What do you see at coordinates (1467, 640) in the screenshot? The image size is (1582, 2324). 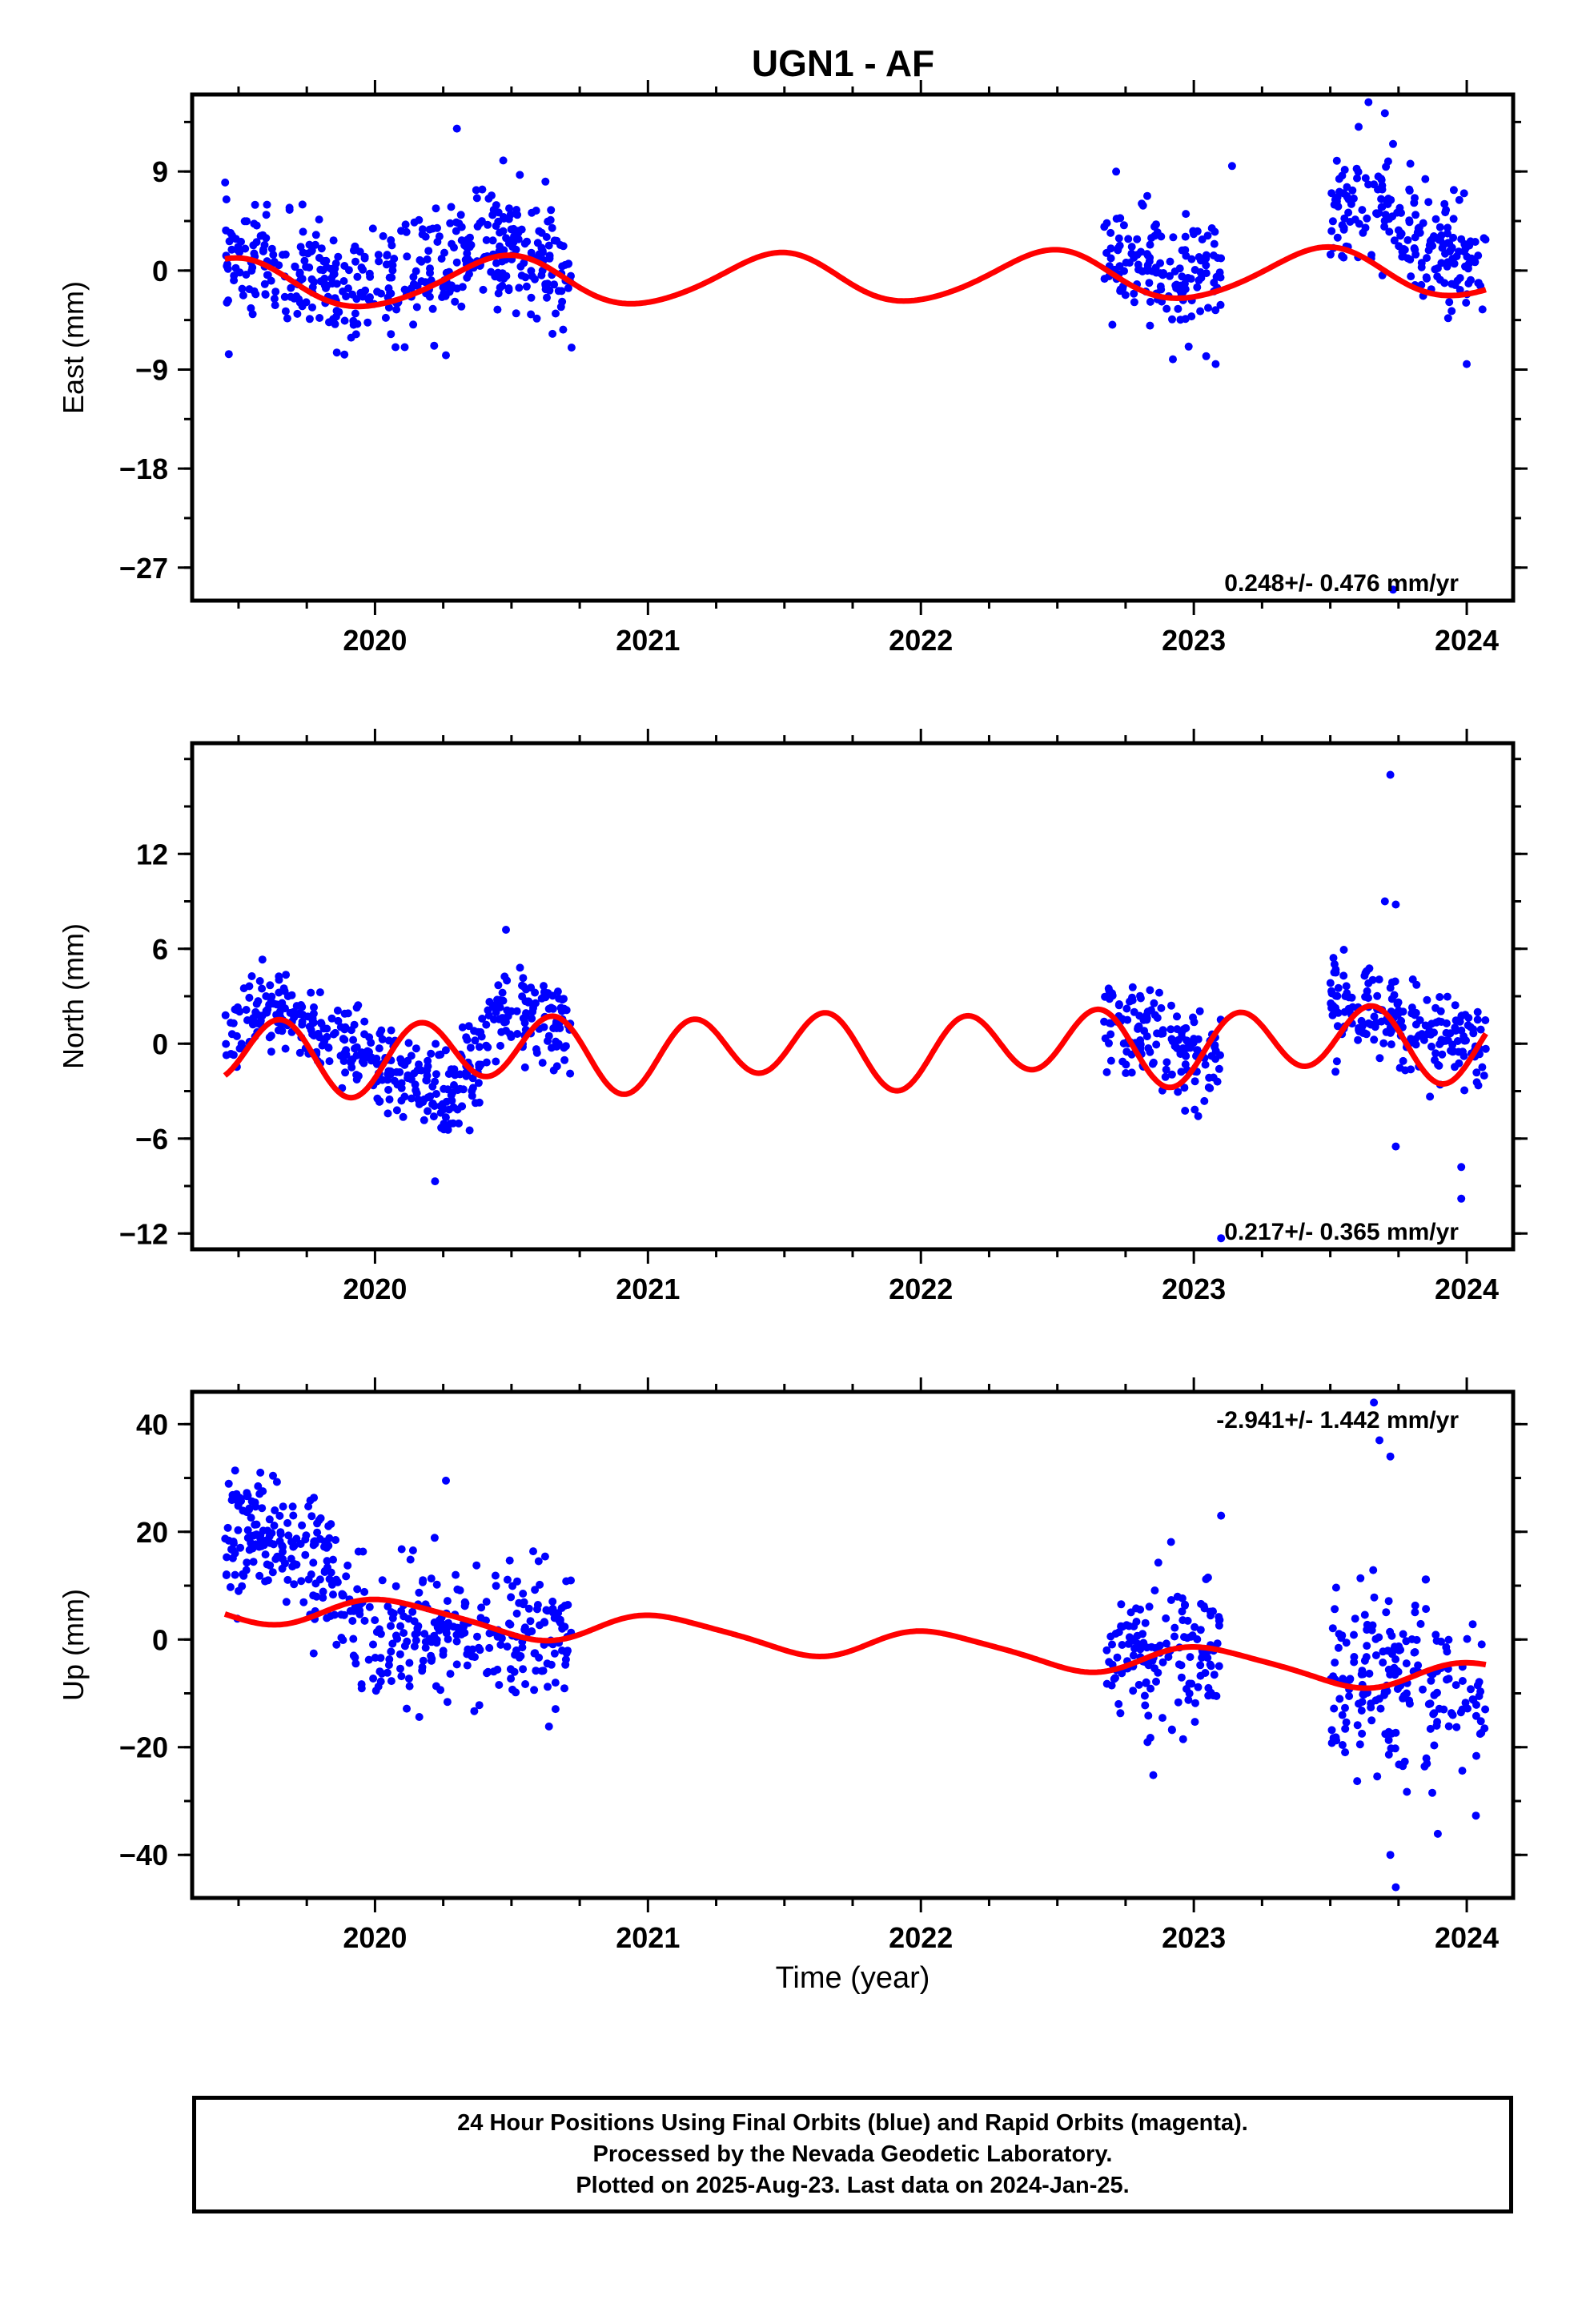 I see `east-x-tick-label: 2024` at bounding box center [1467, 640].